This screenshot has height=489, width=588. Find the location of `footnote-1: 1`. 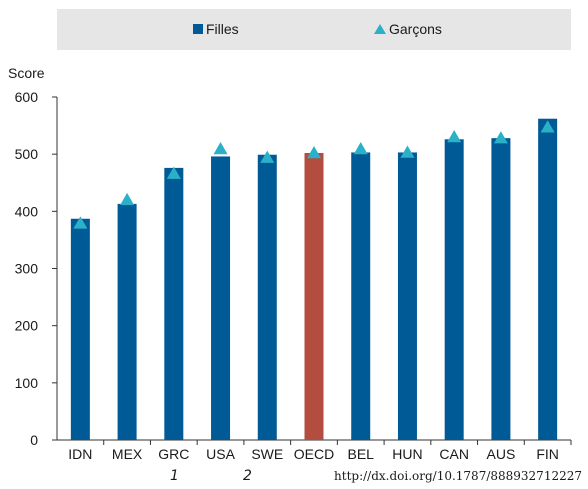

footnote-1: 1 is located at coordinates (174, 476).